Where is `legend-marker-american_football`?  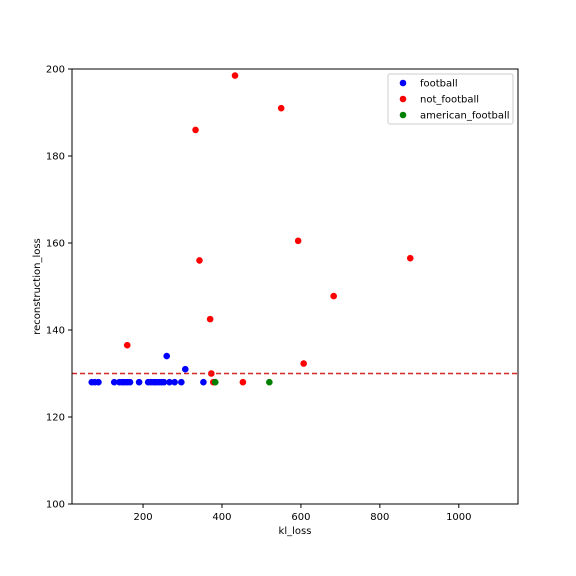 legend-marker-american_football is located at coordinates (403, 115).